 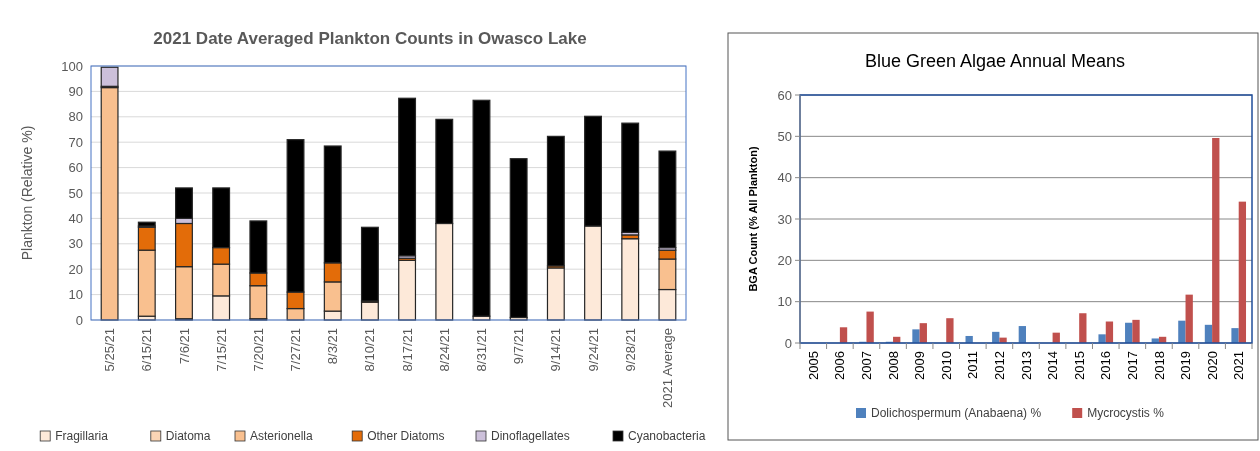 What do you see at coordinates (973, 365) in the screenshot?
I see `x-tick-label: 2011` at bounding box center [973, 365].